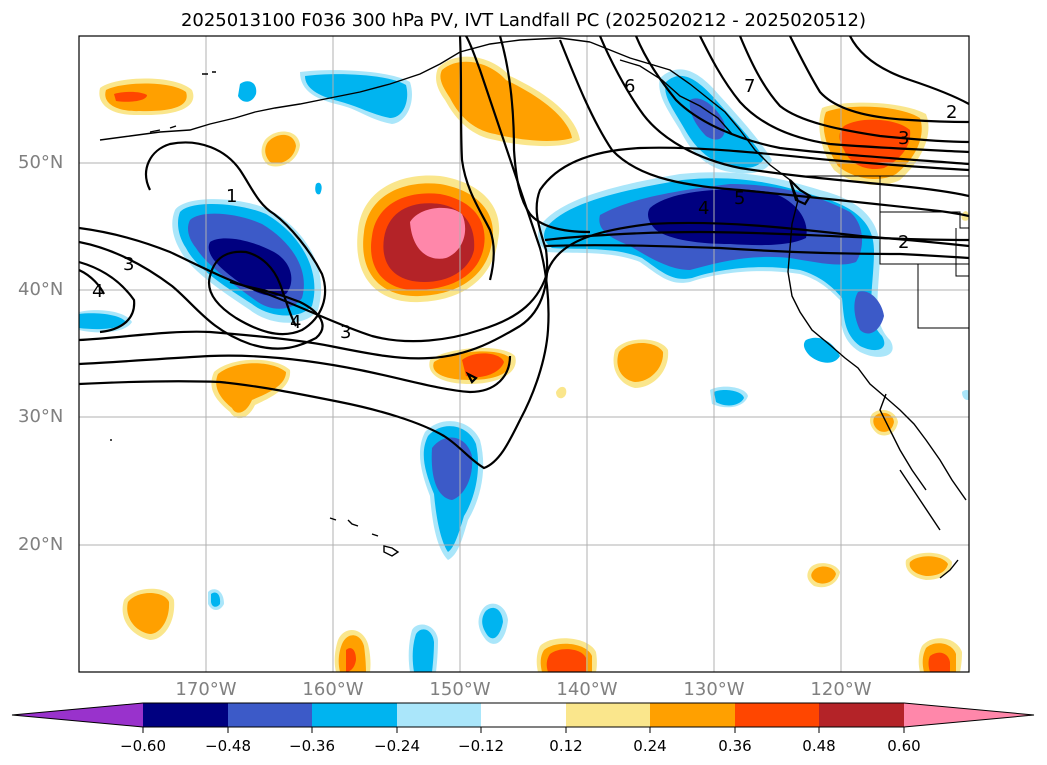  I want to click on lon-label: 170°W, so click(206, 689).